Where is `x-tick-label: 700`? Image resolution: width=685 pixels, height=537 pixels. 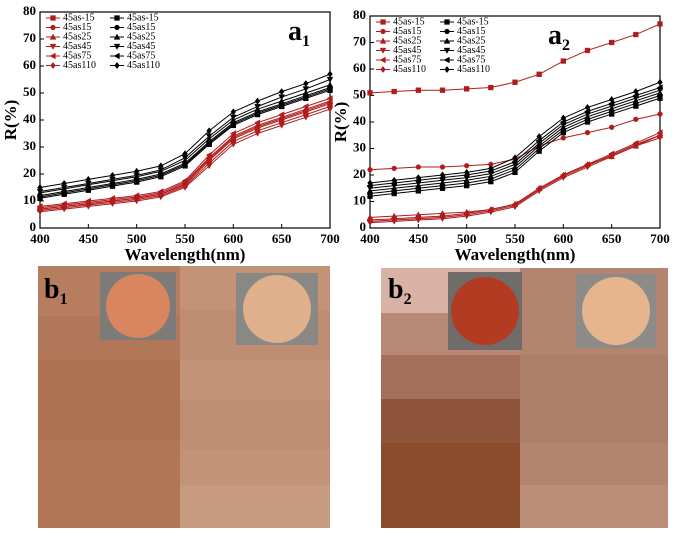 x-tick-label: 700 is located at coordinates (330, 238).